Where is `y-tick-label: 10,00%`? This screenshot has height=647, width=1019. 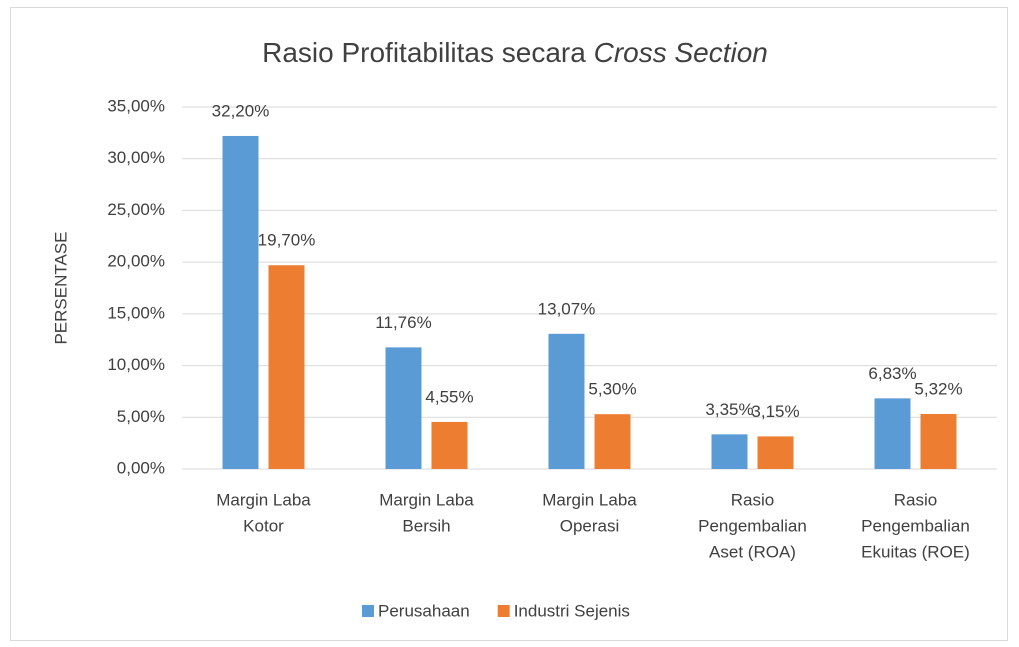
y-tick-label: 10,00% is located at coordinates (136, 364).